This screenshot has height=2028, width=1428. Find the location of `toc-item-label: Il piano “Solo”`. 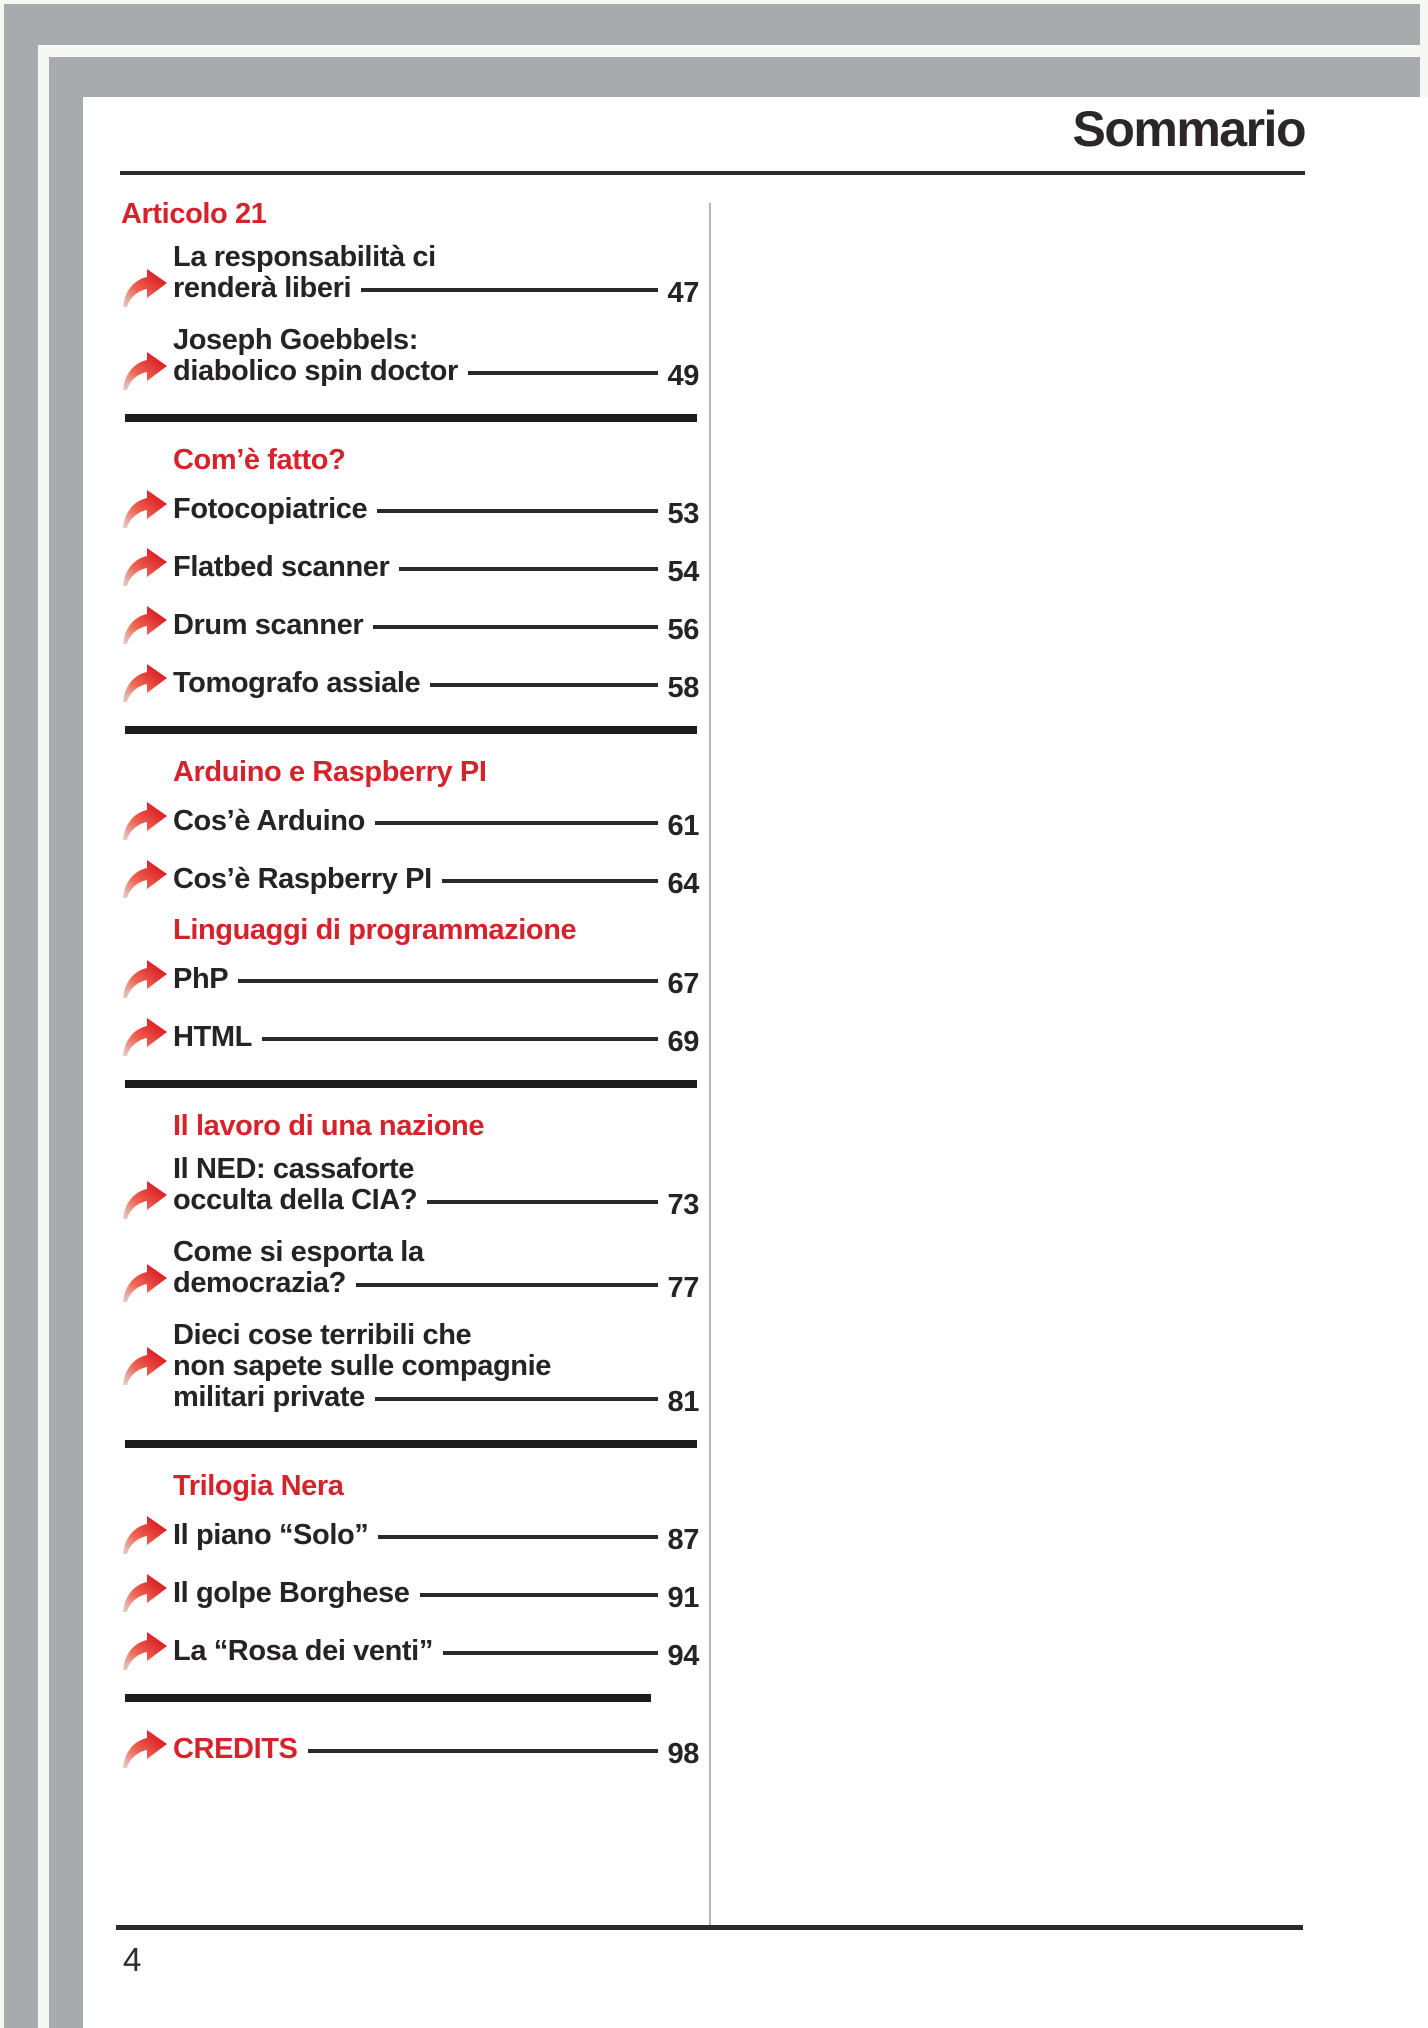

toc-item-label: Il piano “Solo” is located at coordinates (271, 1535).